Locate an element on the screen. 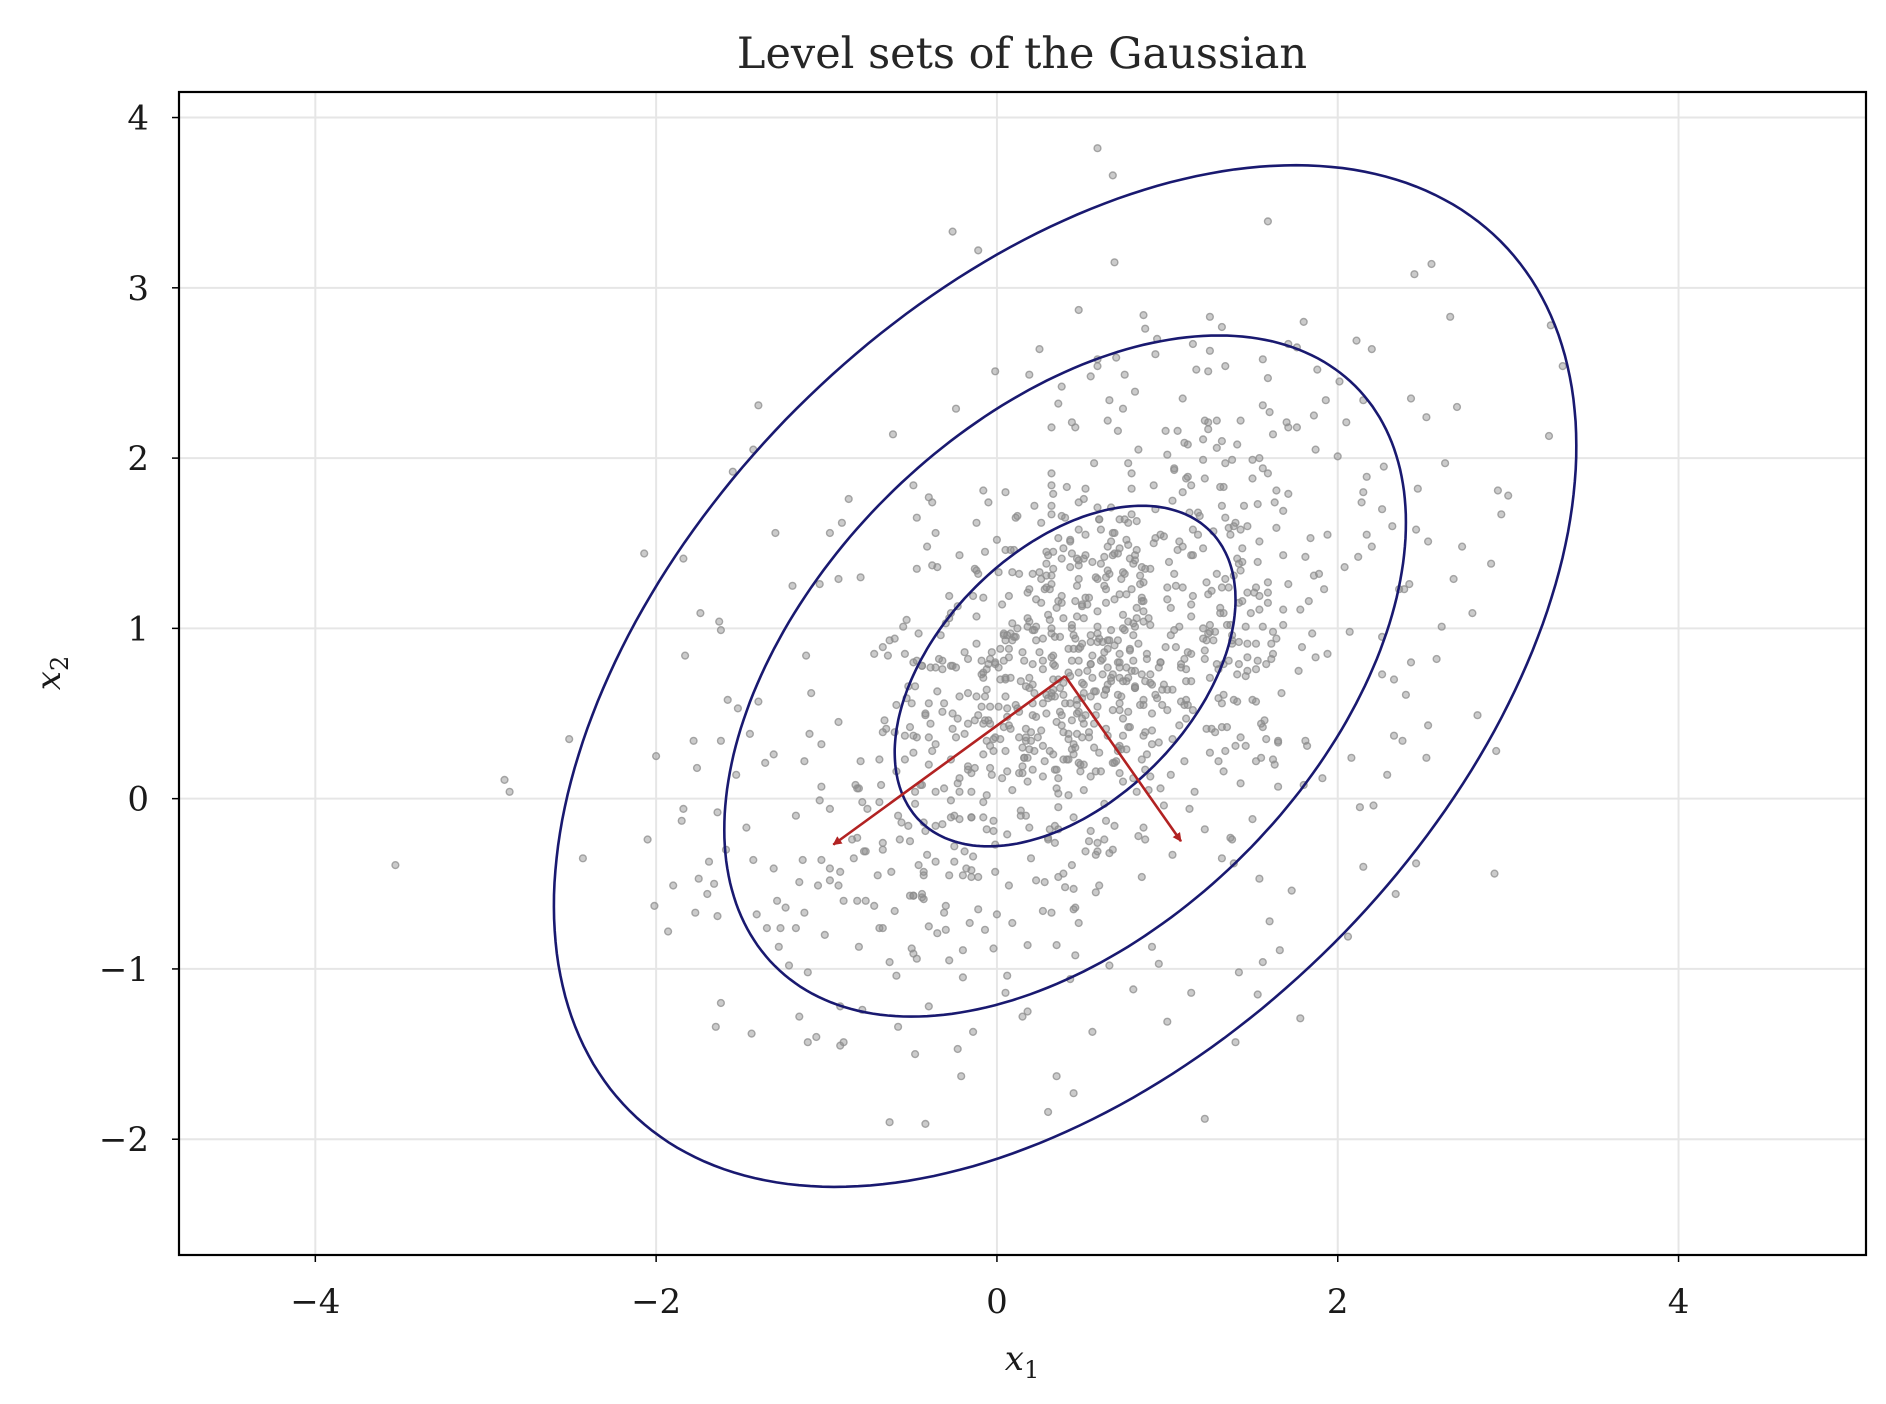 This screenshot has height=1404, width=1886. x-tick-label: 0 is located at coordinates (997, 1302).